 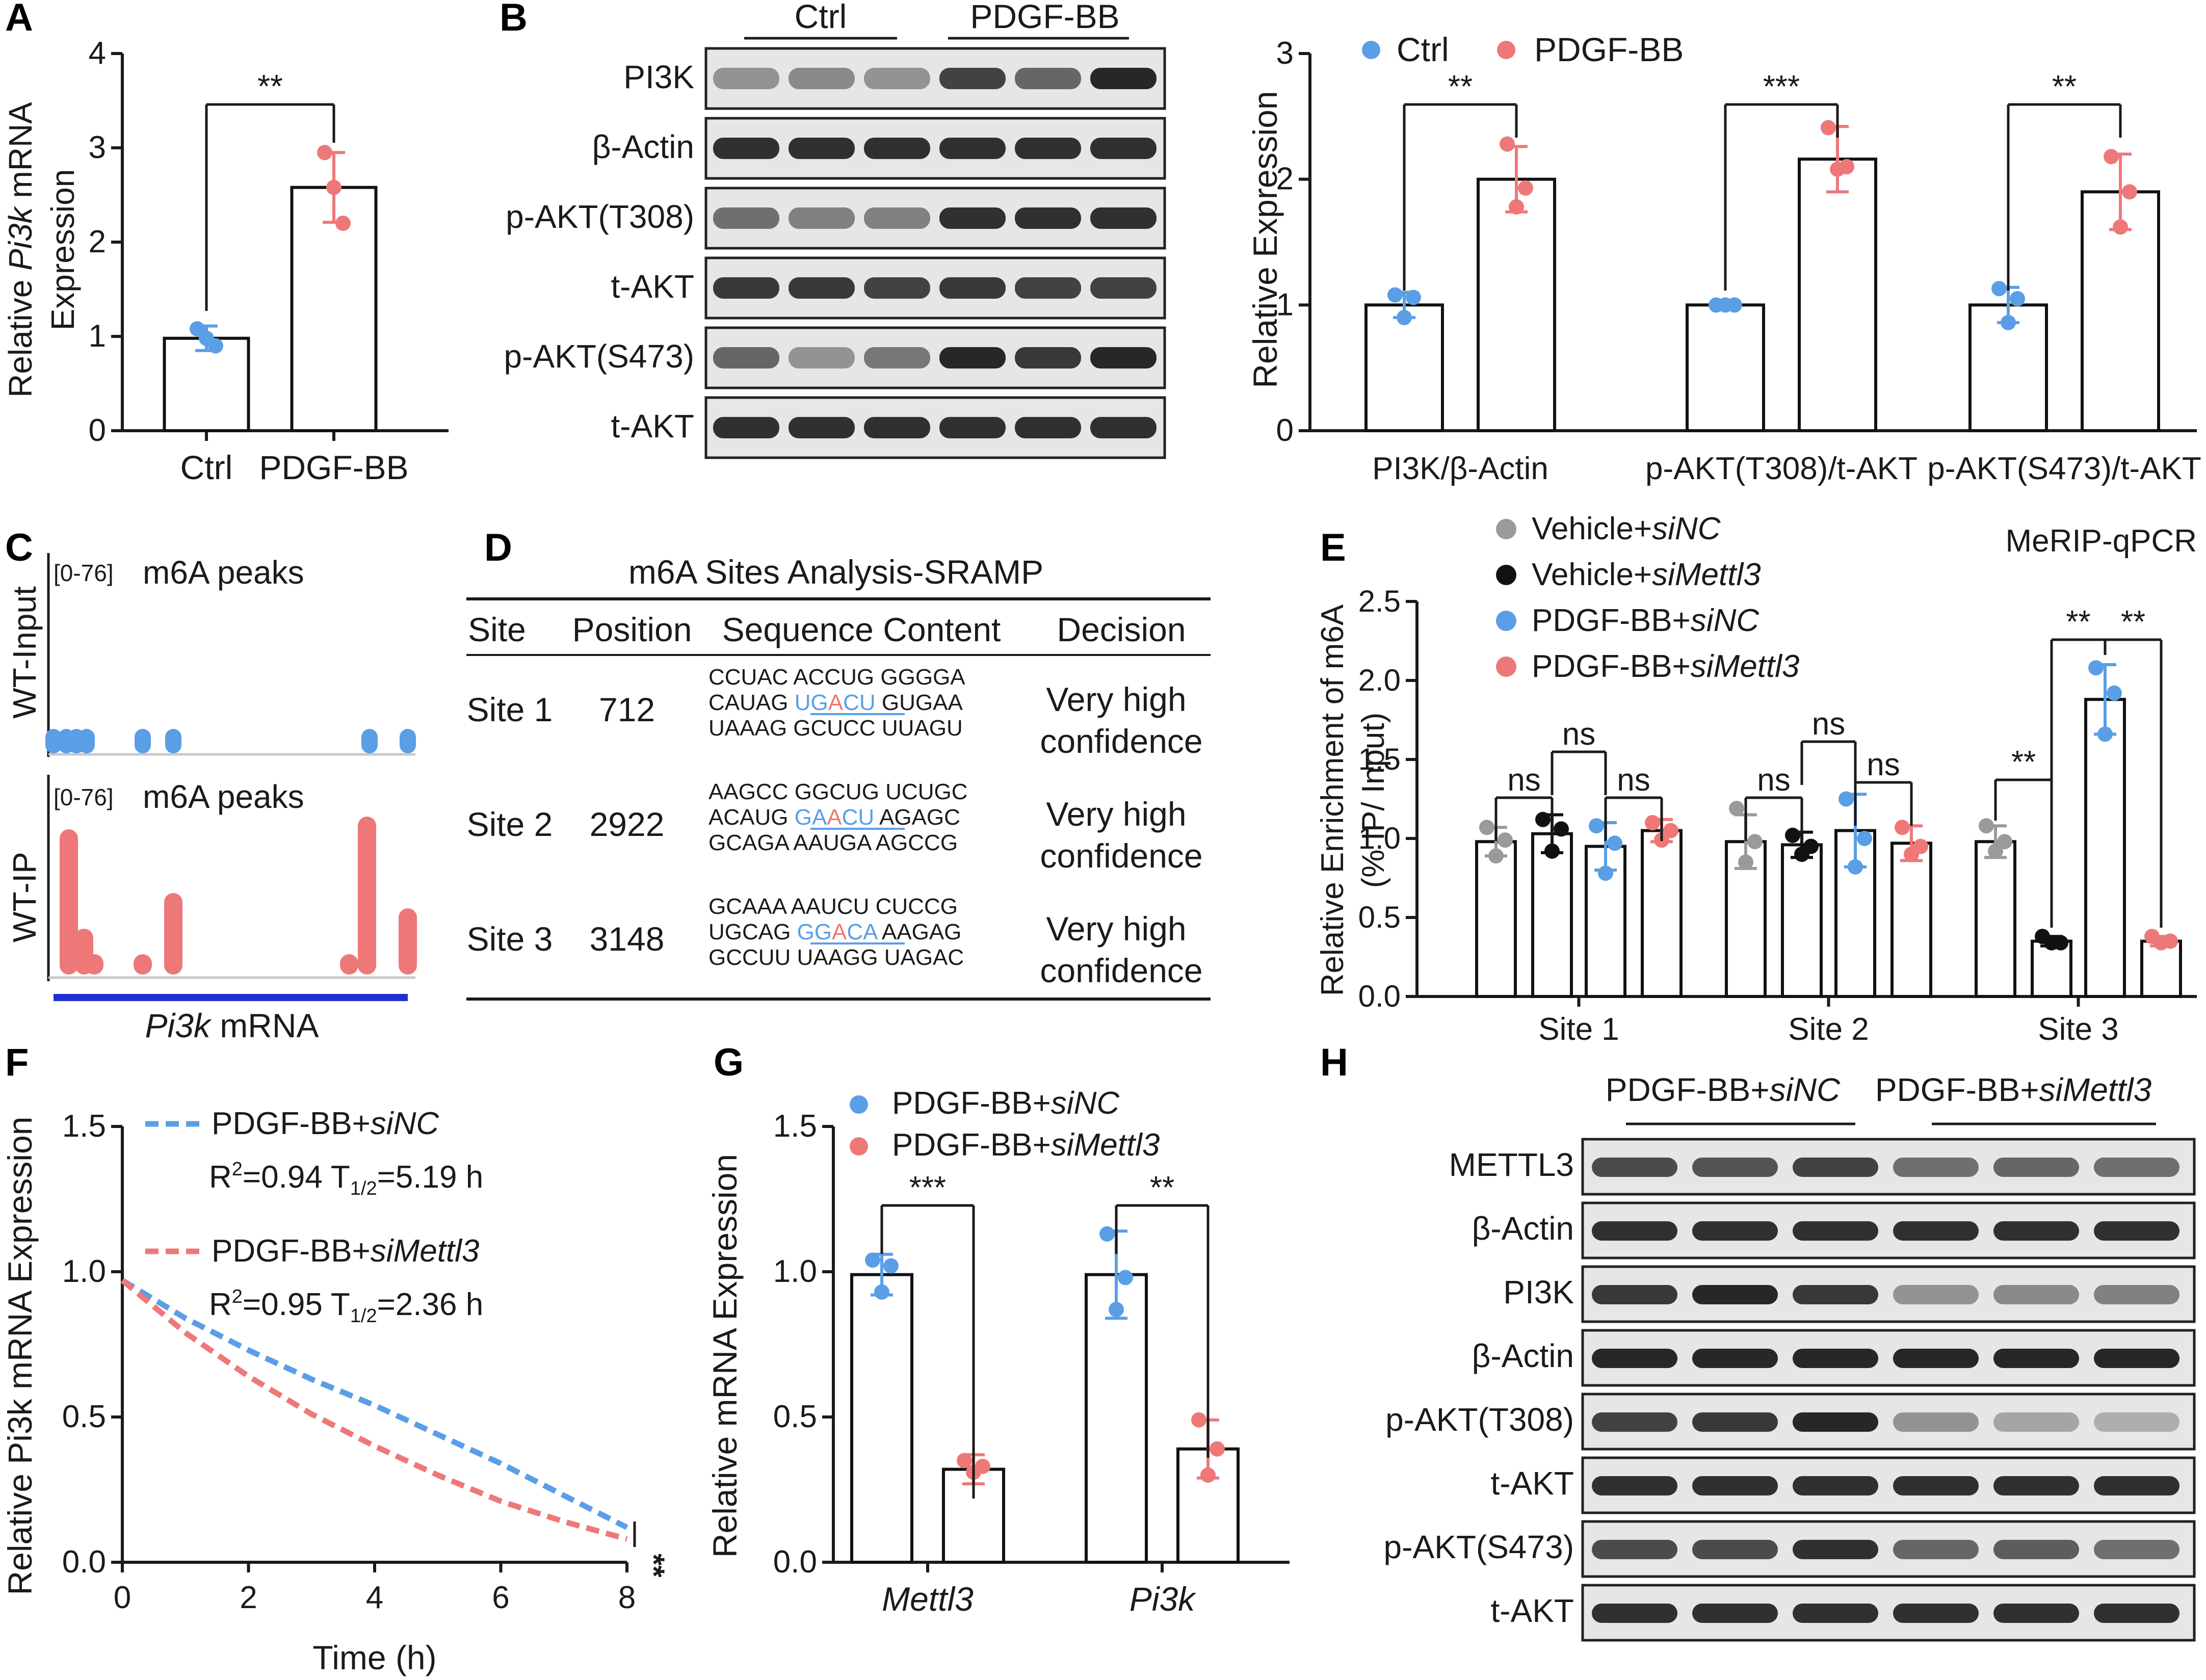 What do you see at coordinates (835, 728) in the screenshot?
I see `label-part: UAAAG GCUCC UUAGU` at bounding box center [835, 728].